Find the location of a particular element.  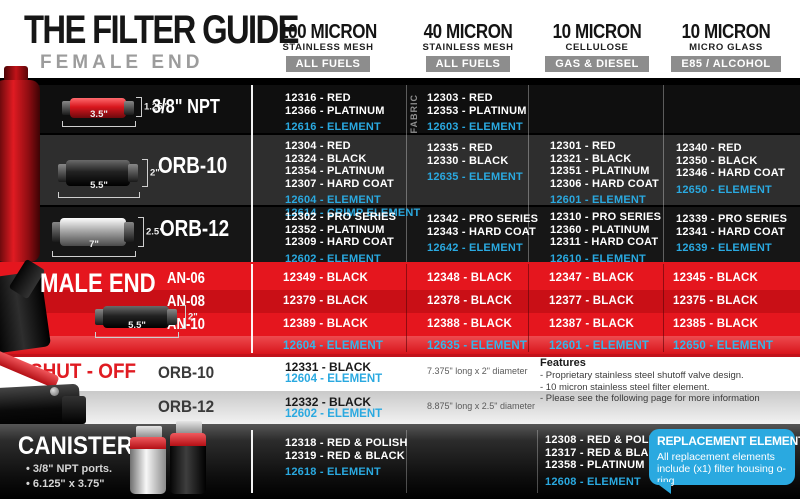

row-label-an06: AN-06 is located at coordinates (186, 278).